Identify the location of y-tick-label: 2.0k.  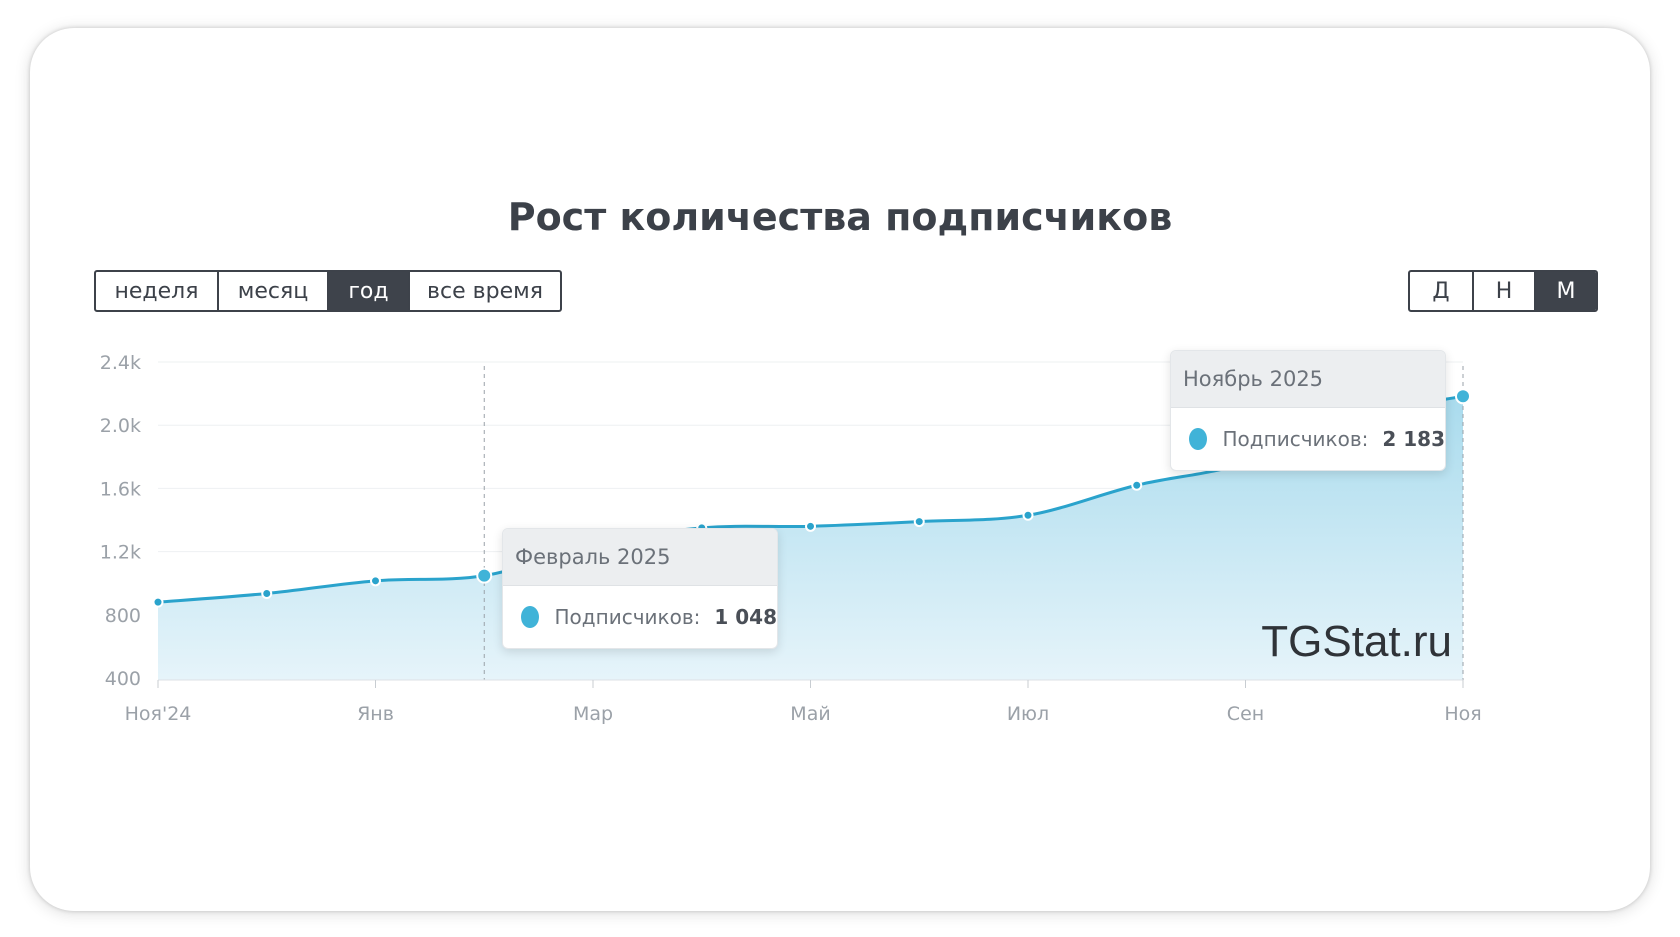
(120, 426).